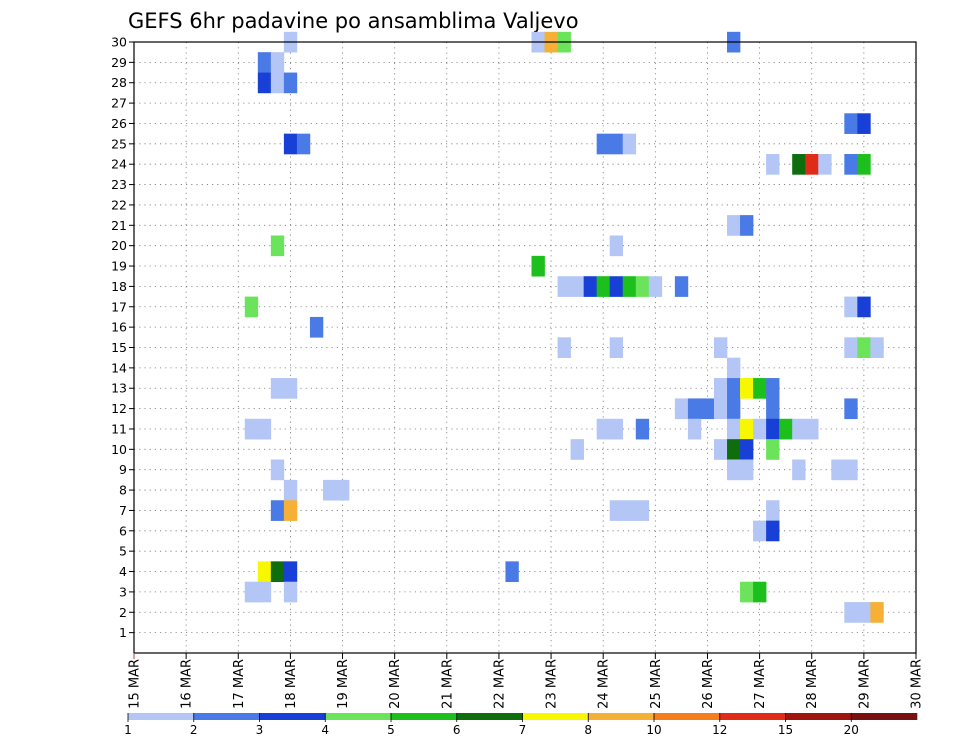 This screenshot has width=960, height=742. Describe the element at coordinates (760, 684) in the screenshot. I see `x-tick-label: 27 MAR` at that location.